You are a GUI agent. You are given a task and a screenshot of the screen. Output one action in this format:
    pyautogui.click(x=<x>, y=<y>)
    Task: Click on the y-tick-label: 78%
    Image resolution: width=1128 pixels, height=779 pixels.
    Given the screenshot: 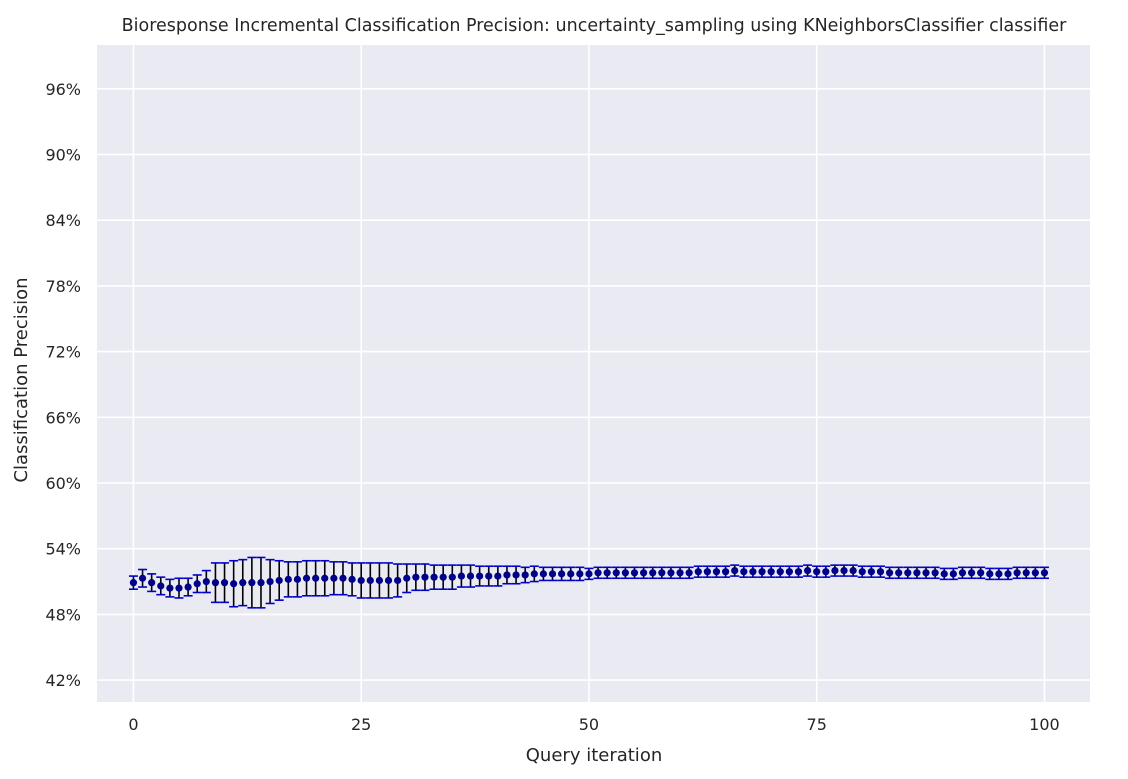 What is the action you would take?
    pyautogui.click(x=63, y=286)
    